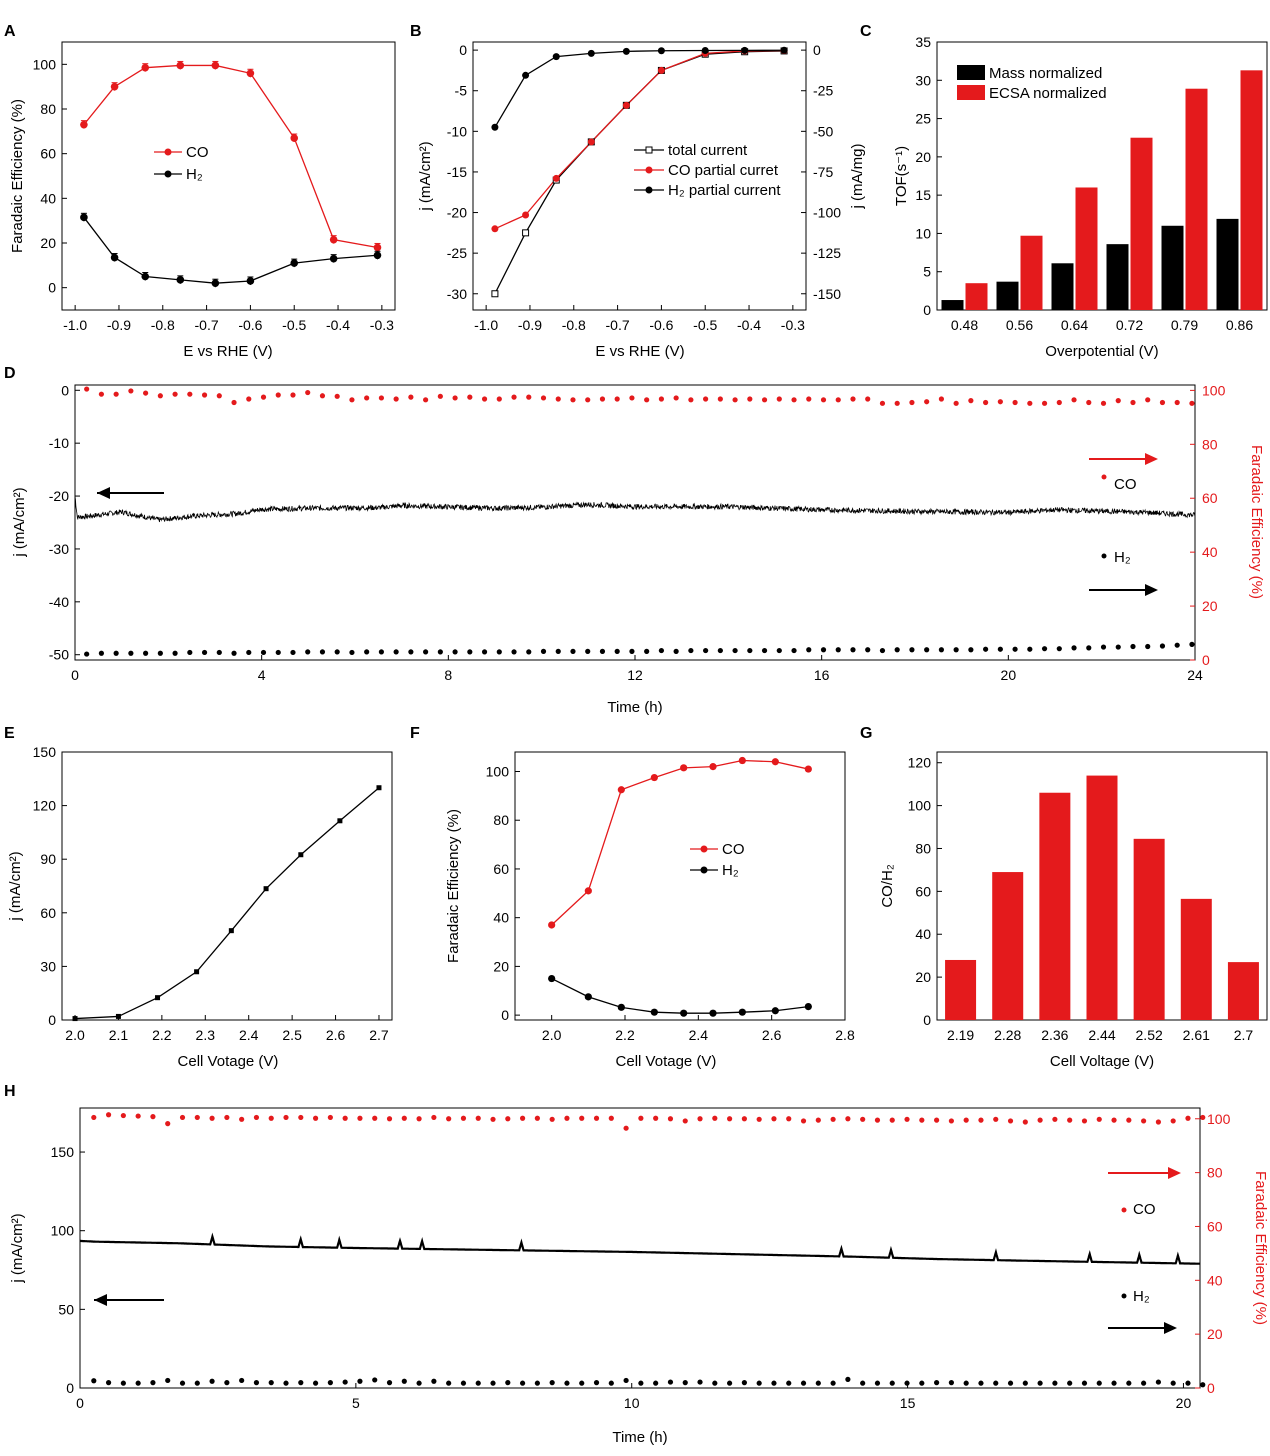 The width and height of the screenshot is (1270, 1456). Describe the element at coordinates (635, 509) in the screenshot. I see `line-d-current` at that location.